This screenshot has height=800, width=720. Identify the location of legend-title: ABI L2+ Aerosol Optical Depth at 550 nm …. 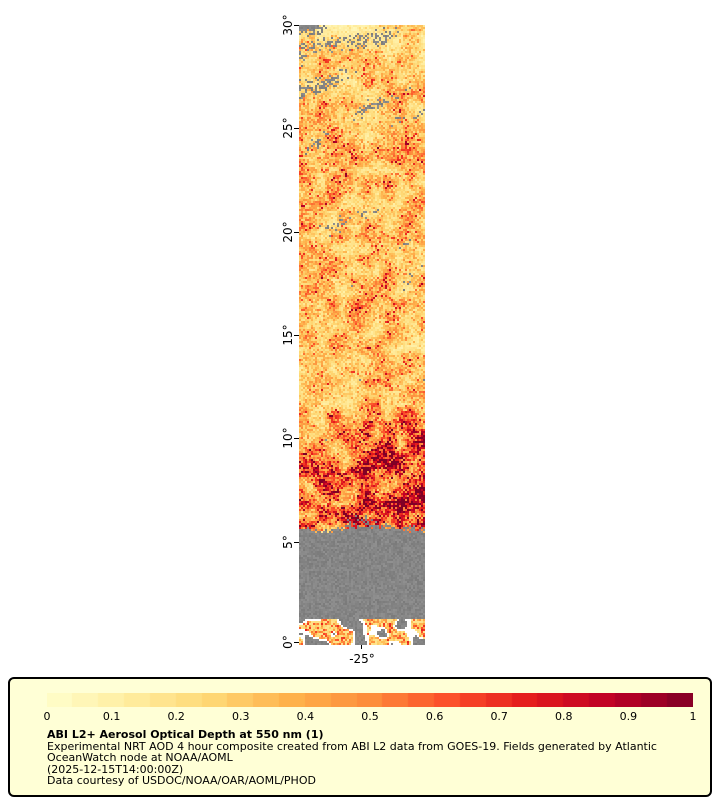
(185, 734).